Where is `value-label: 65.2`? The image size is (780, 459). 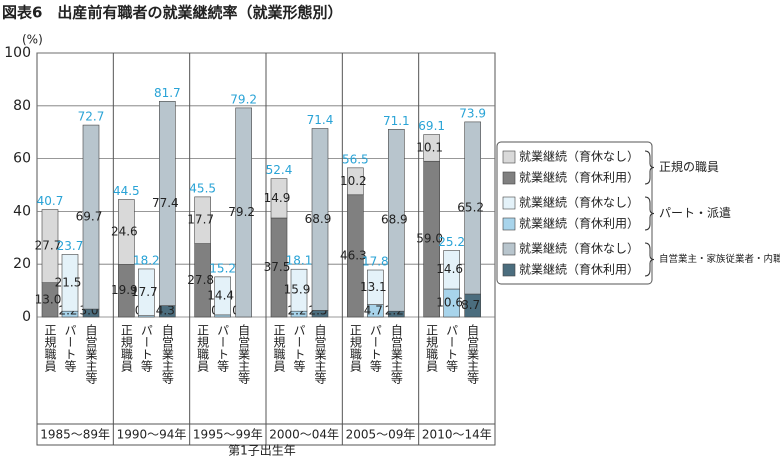
value-label: 65.2 is located at coordinates (470, 207).